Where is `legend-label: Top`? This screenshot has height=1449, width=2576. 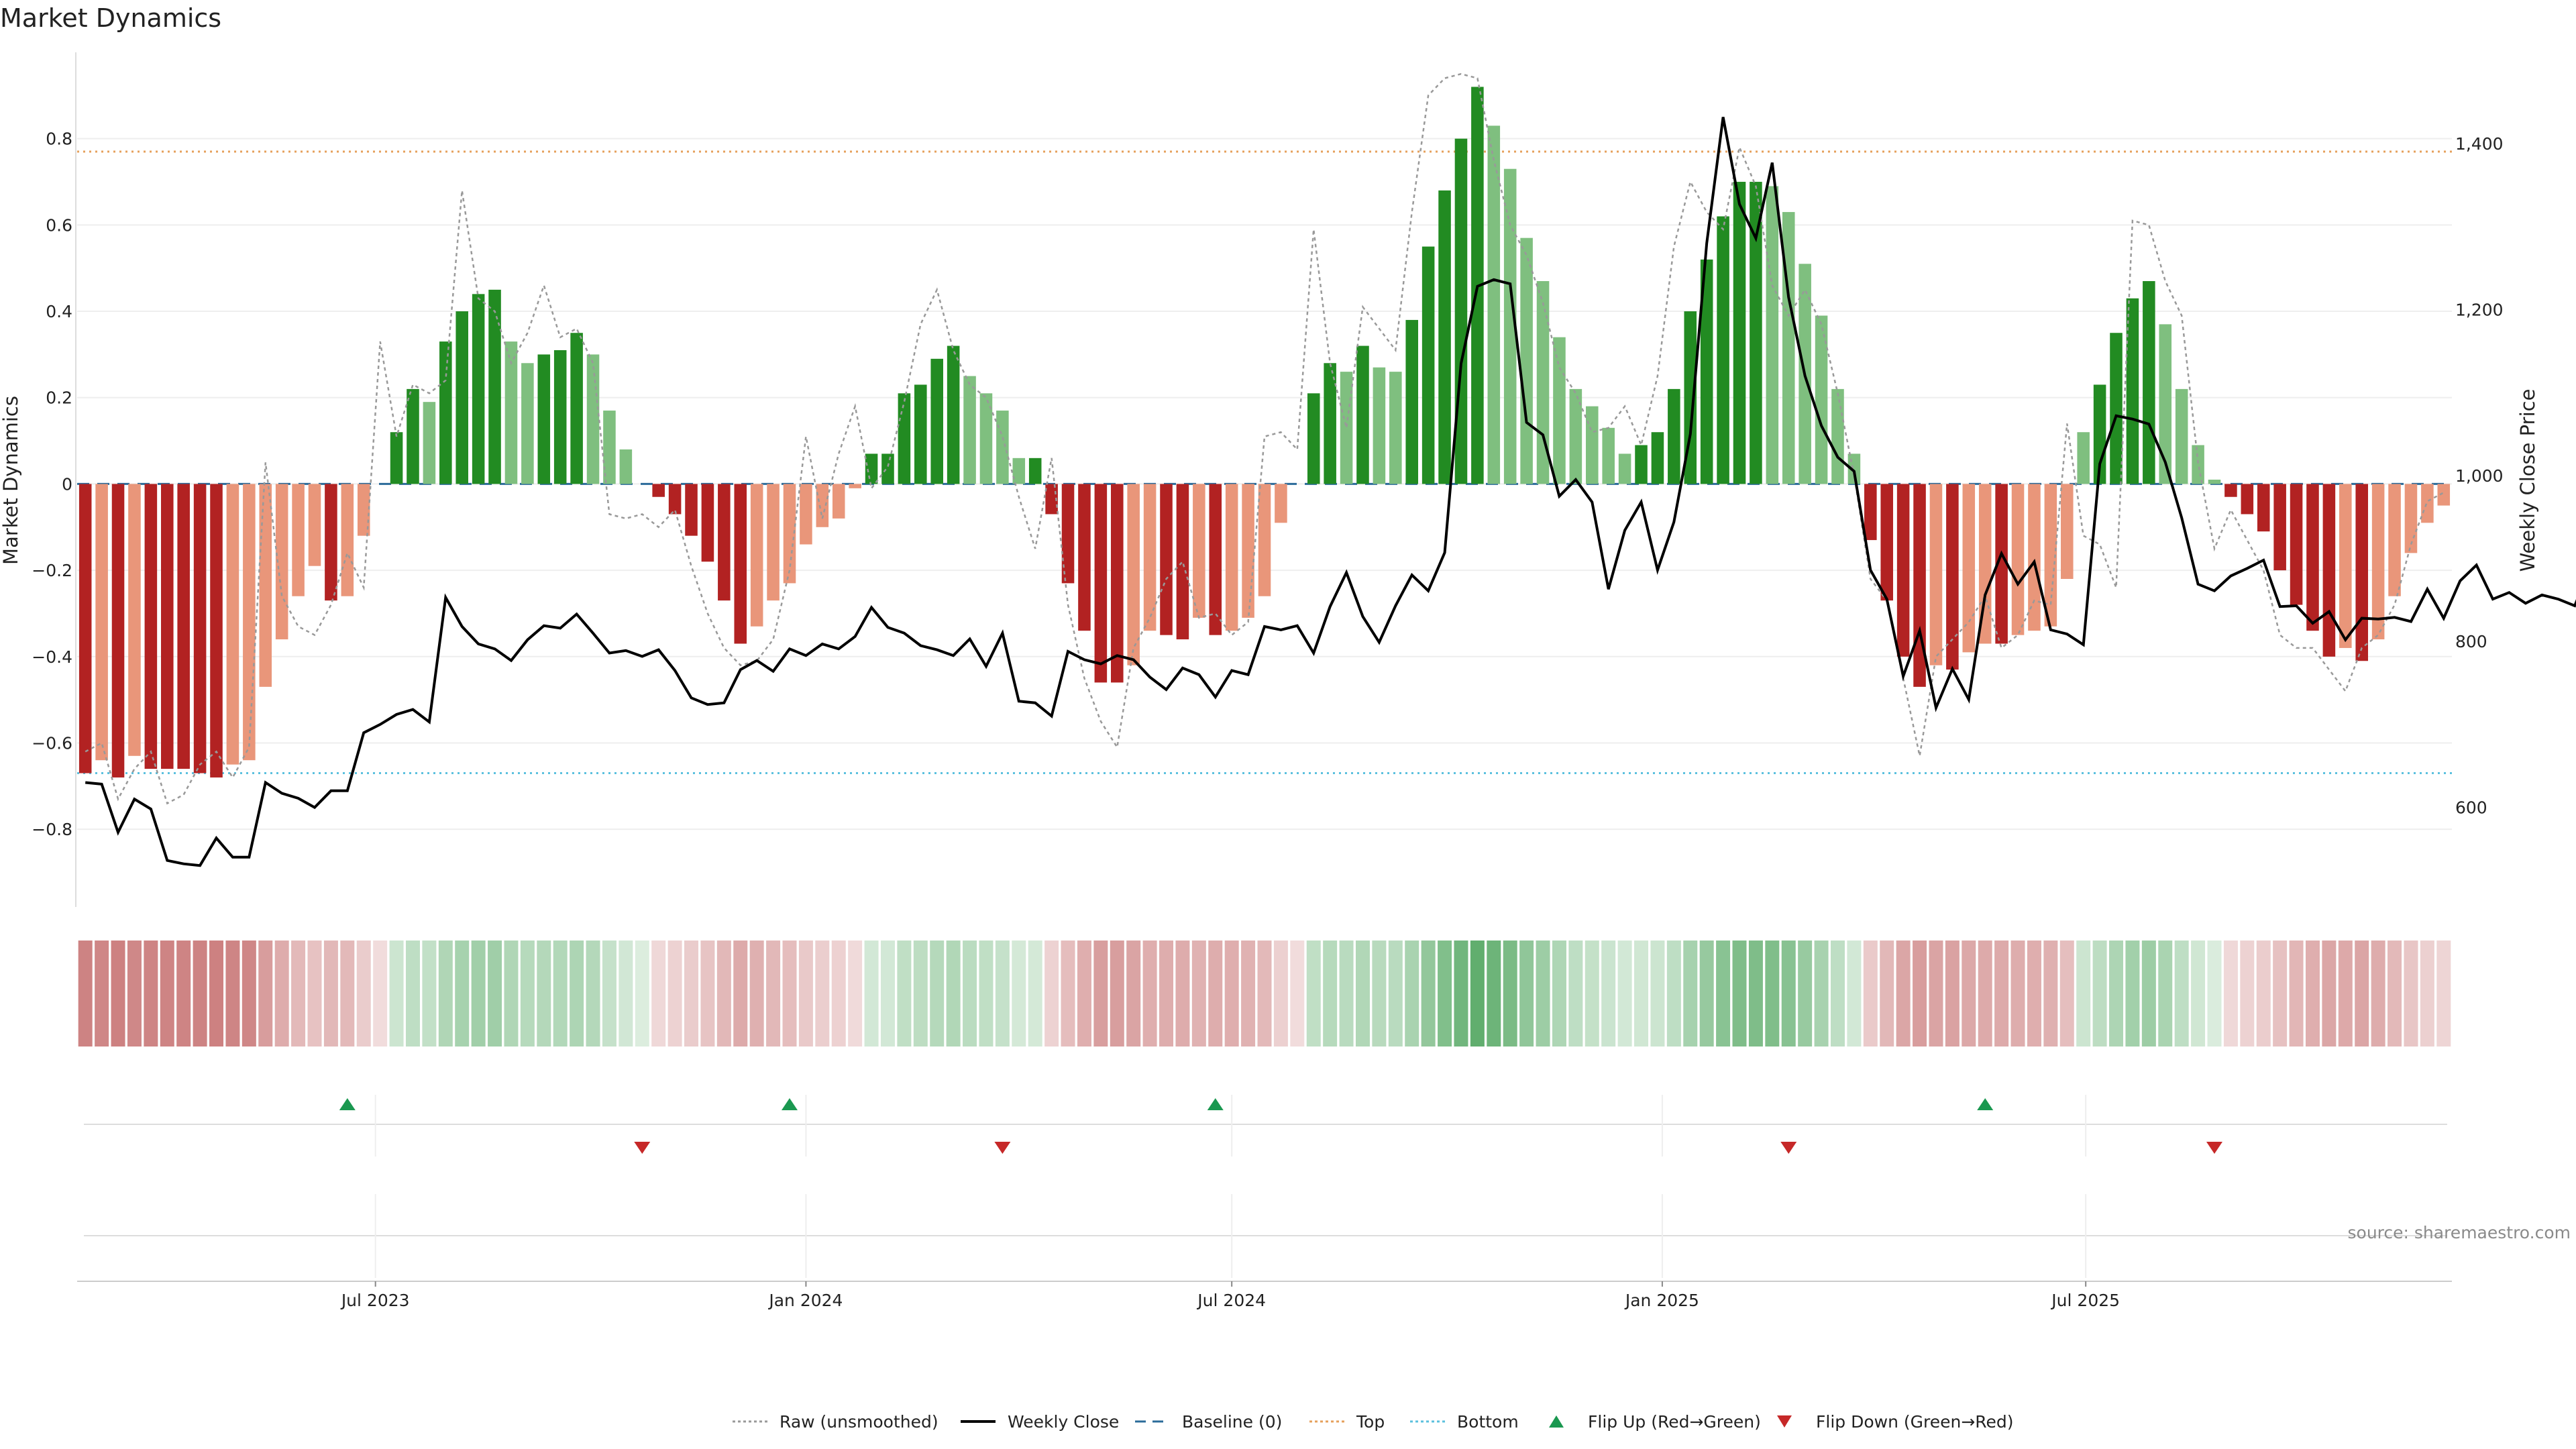 legend-label: Top is located at coordinates (1370, 1422).